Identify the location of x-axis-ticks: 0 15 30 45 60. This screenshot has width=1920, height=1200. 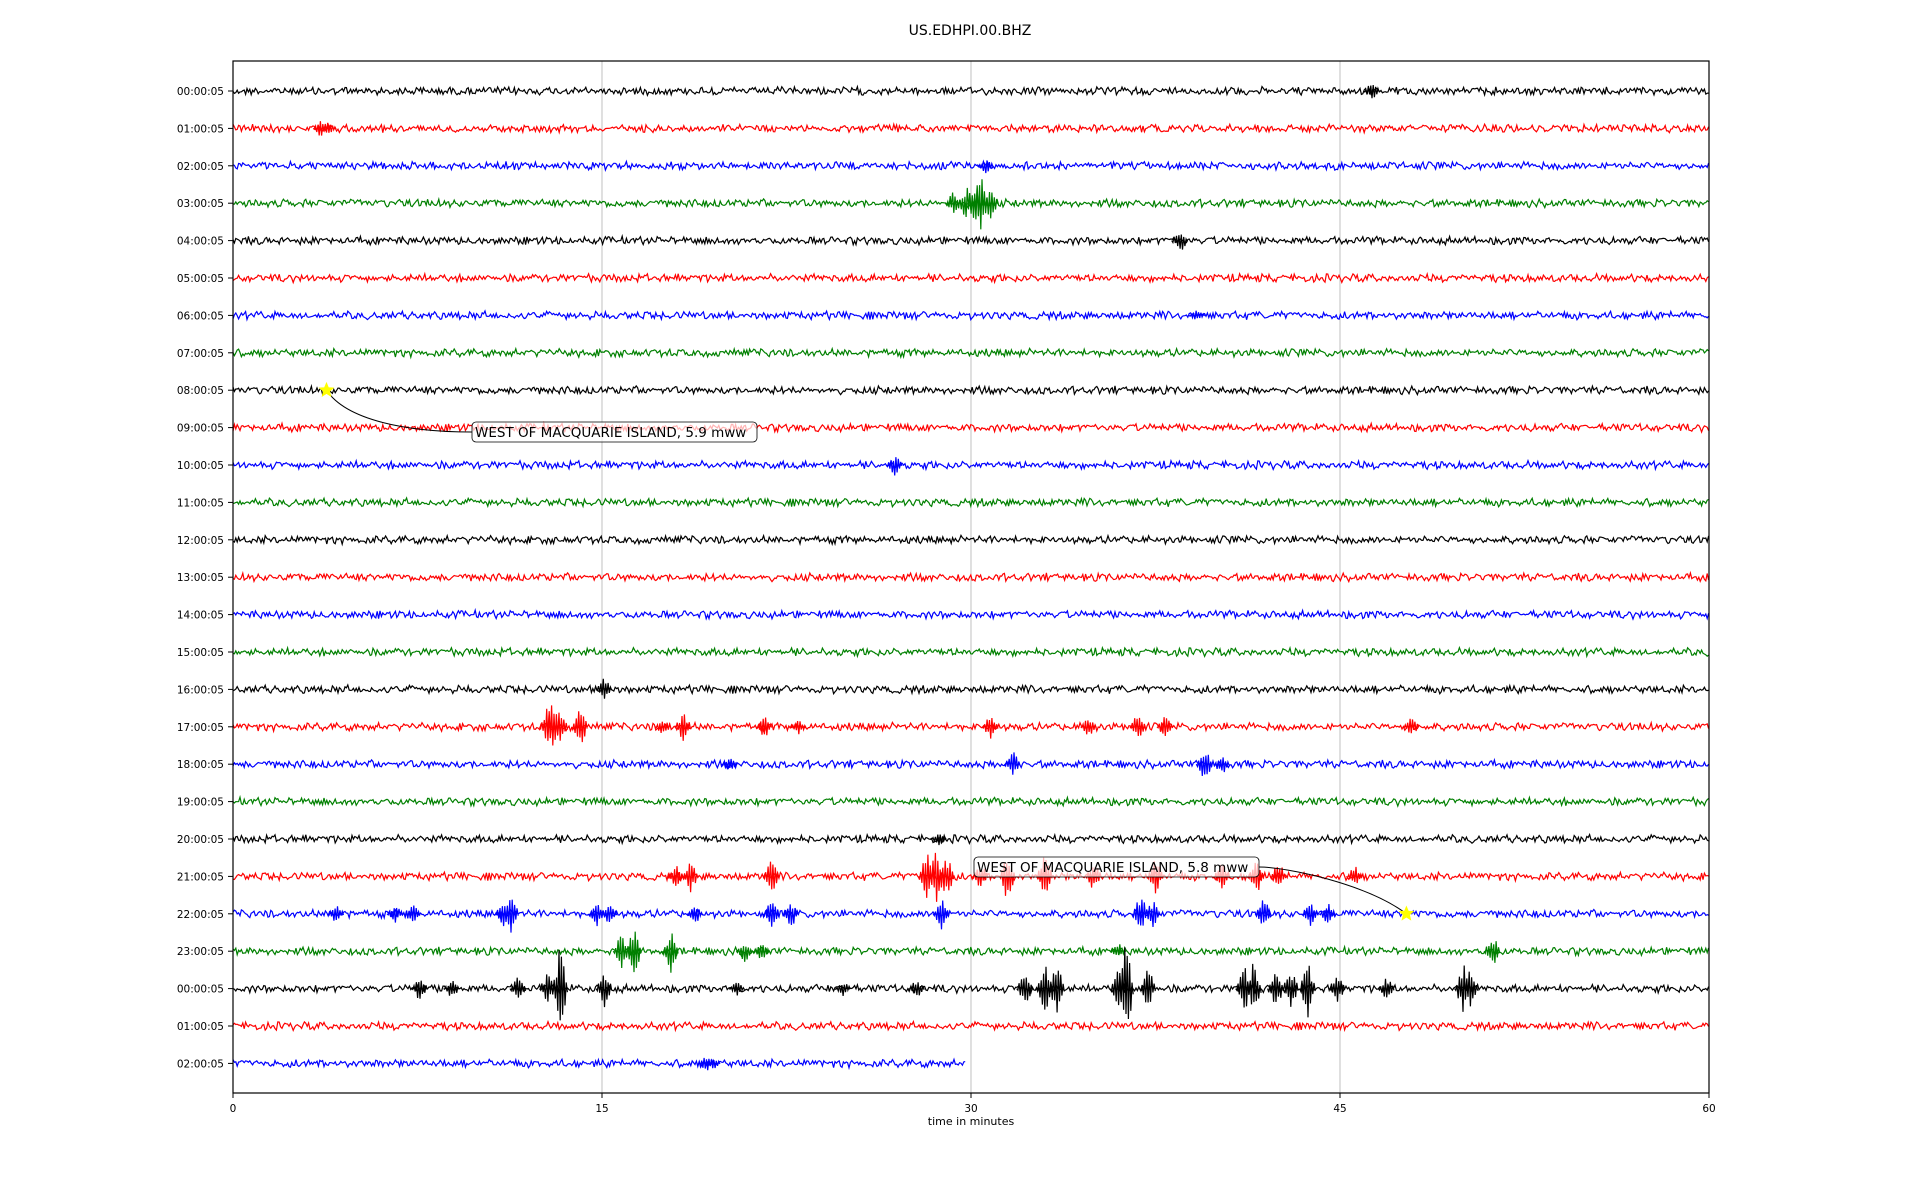
(973, 1104).